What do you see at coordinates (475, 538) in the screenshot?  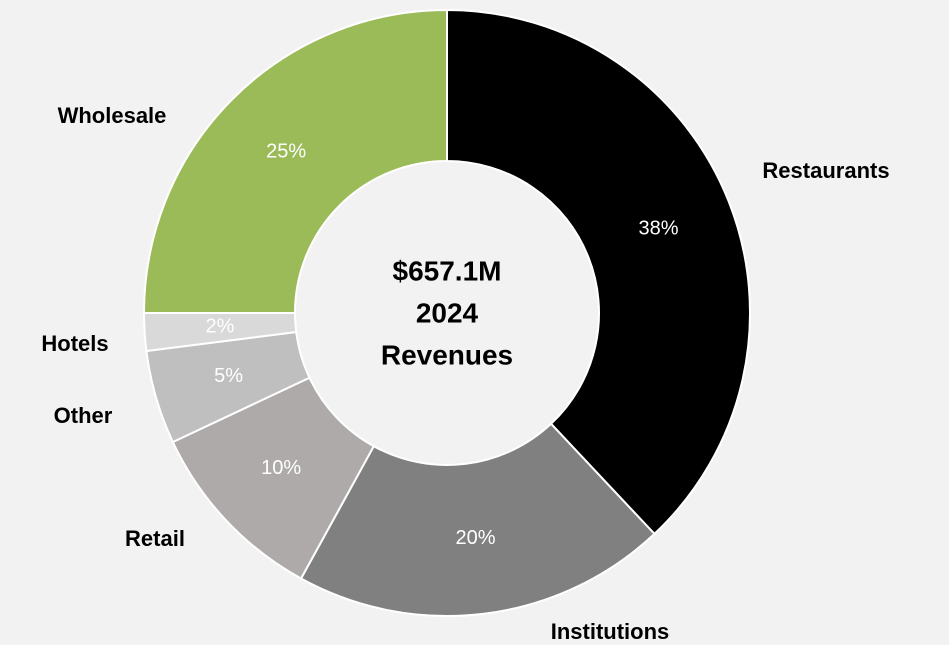 I see `value-label: 20%` at bounding box center [475, 538].